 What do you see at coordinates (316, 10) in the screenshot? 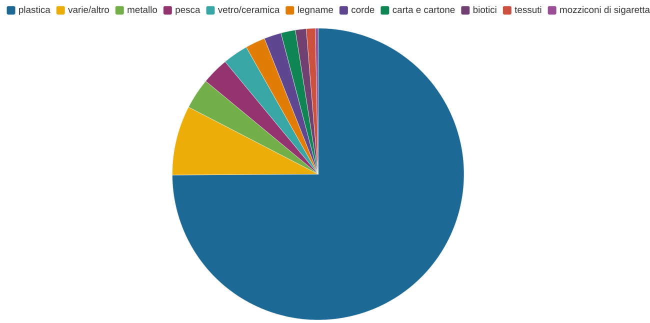
I see `legend-label: legname` at bounding box center [316, 10].